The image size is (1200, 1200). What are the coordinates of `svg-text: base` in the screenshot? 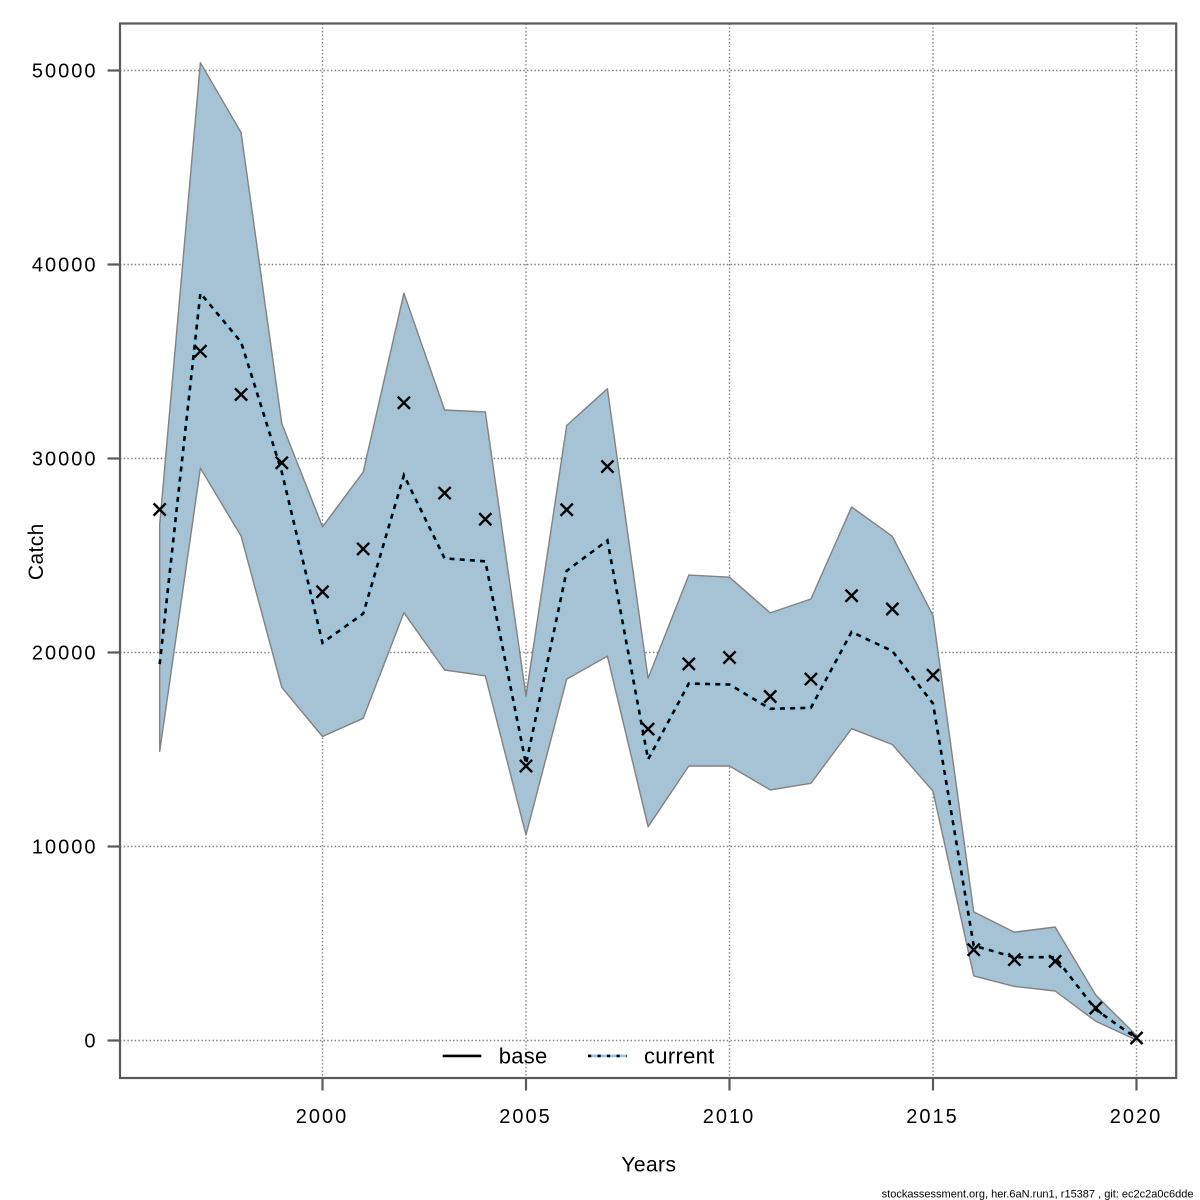 It's located at (523, 1056).